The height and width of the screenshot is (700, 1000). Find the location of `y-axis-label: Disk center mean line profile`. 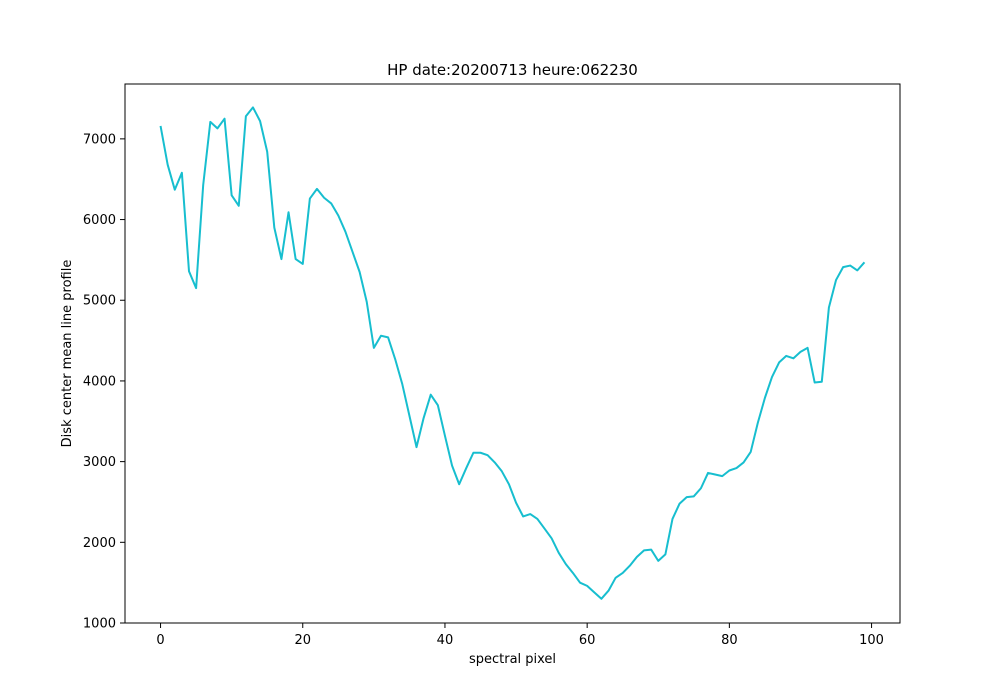

y-axis-label: Disk center mean line profile is located at coordinates (67, 354).